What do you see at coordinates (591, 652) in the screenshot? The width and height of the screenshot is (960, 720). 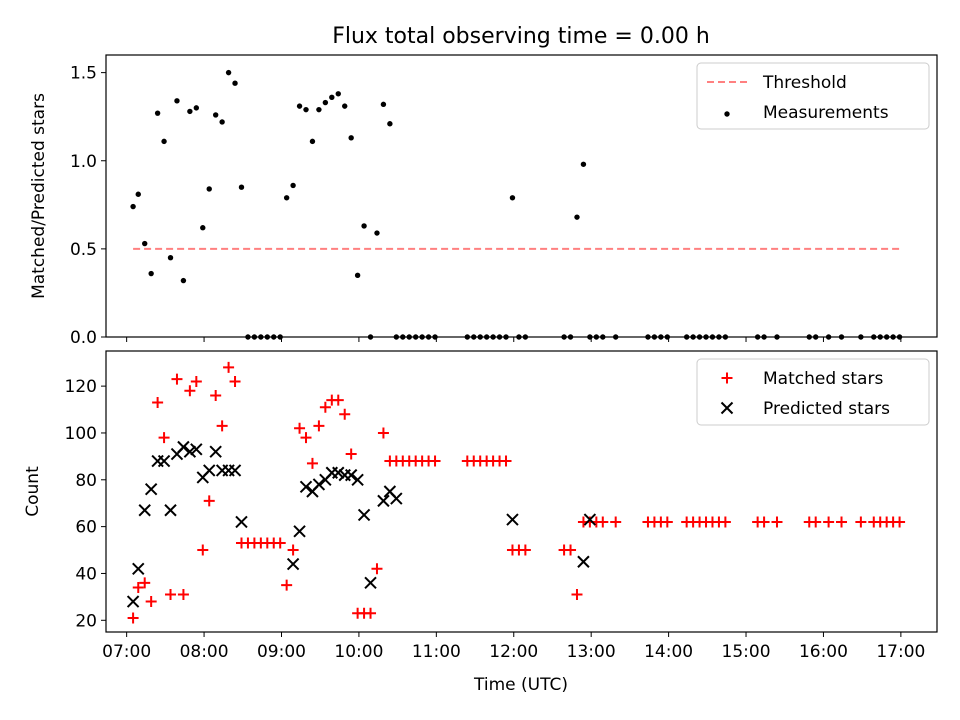 I see `x-tick-label: 13:00` at bounding box center [591, 652].